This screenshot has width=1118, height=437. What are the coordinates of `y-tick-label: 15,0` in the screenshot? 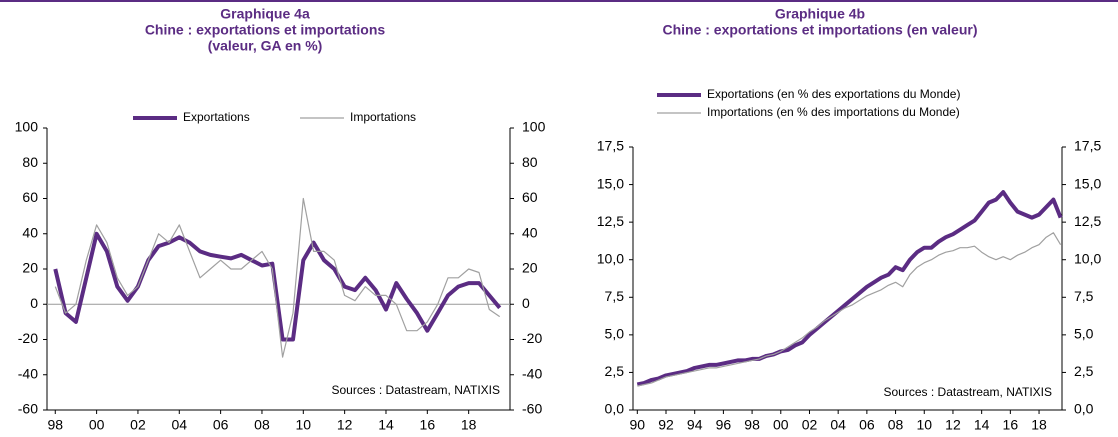 It's located at (610, 183).